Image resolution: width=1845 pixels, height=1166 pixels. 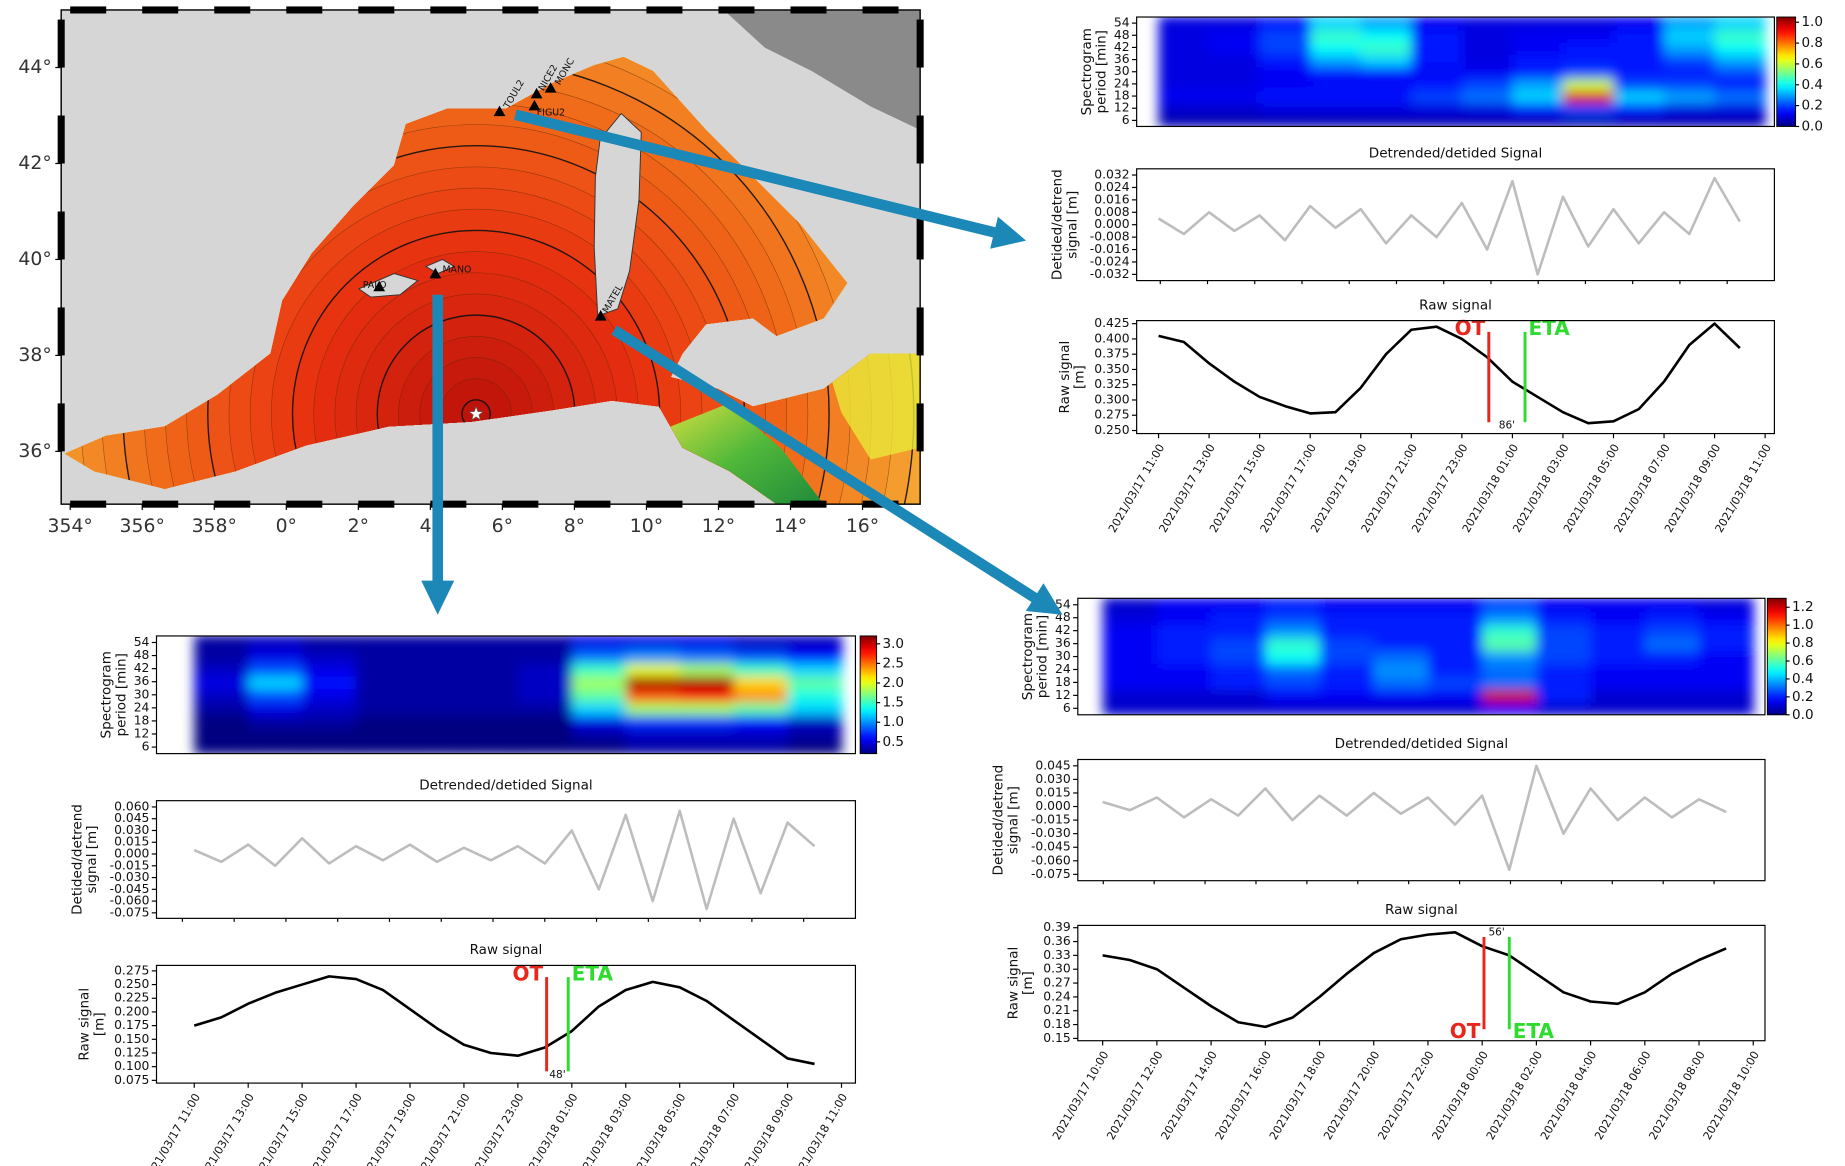 What do you see at coordinates (1455, 305) in the screenshot?
I see `chart-title: Raw signal` at bounding box center [1455, 305].